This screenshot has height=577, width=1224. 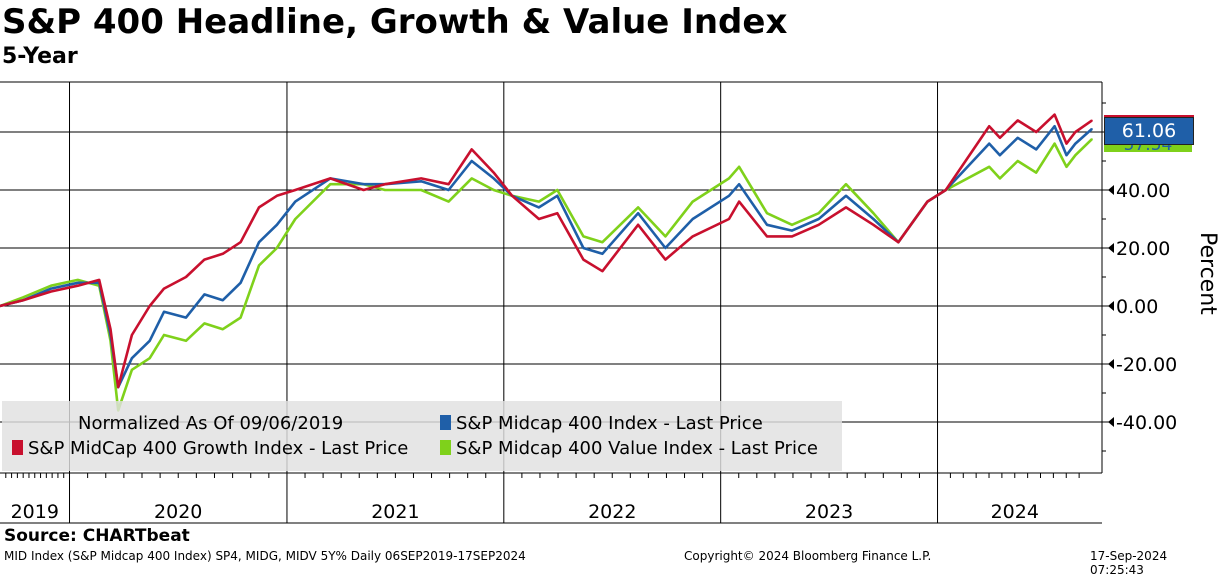 What do you see at coordinates (1015, 512) in the screenshot?
I see `x-tick-label: 2024` at bounding box center [1015, 512].